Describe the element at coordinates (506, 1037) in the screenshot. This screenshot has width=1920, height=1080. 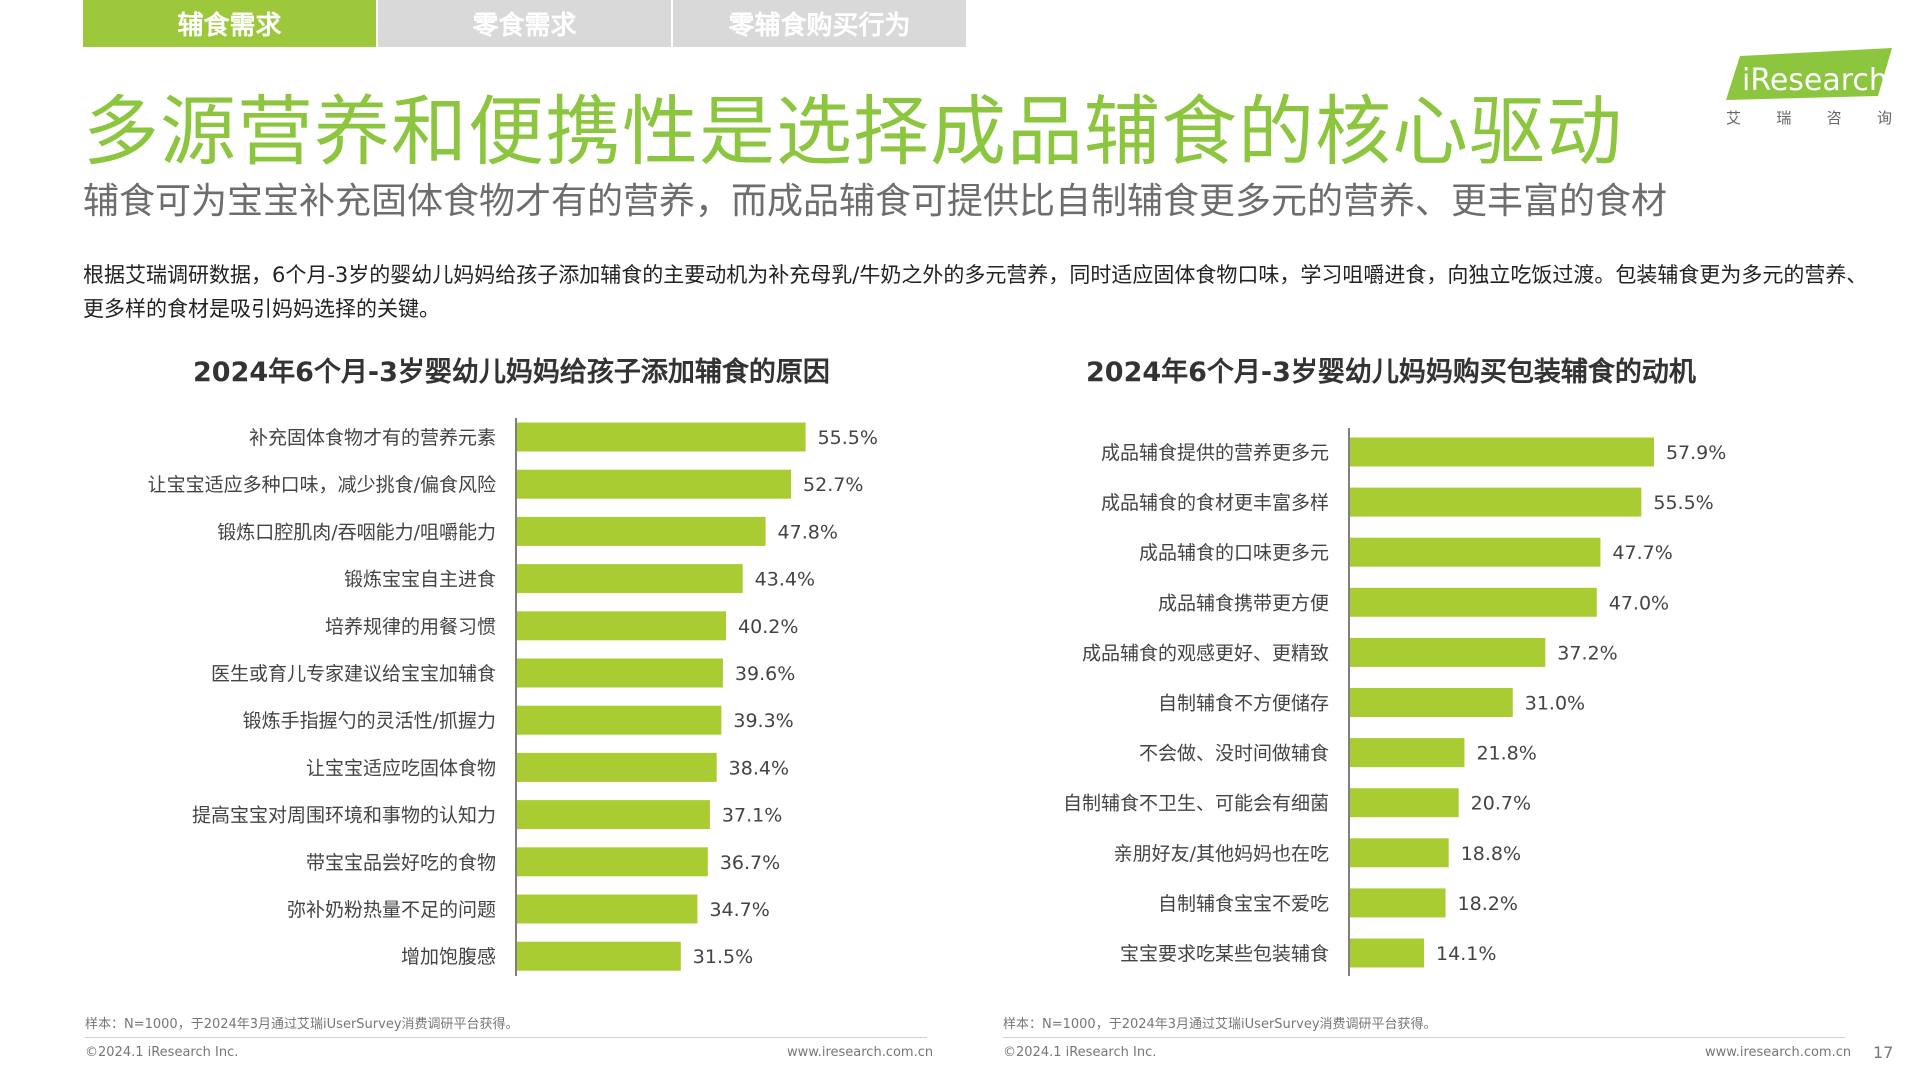
I see `footer-divider-left` at that location.